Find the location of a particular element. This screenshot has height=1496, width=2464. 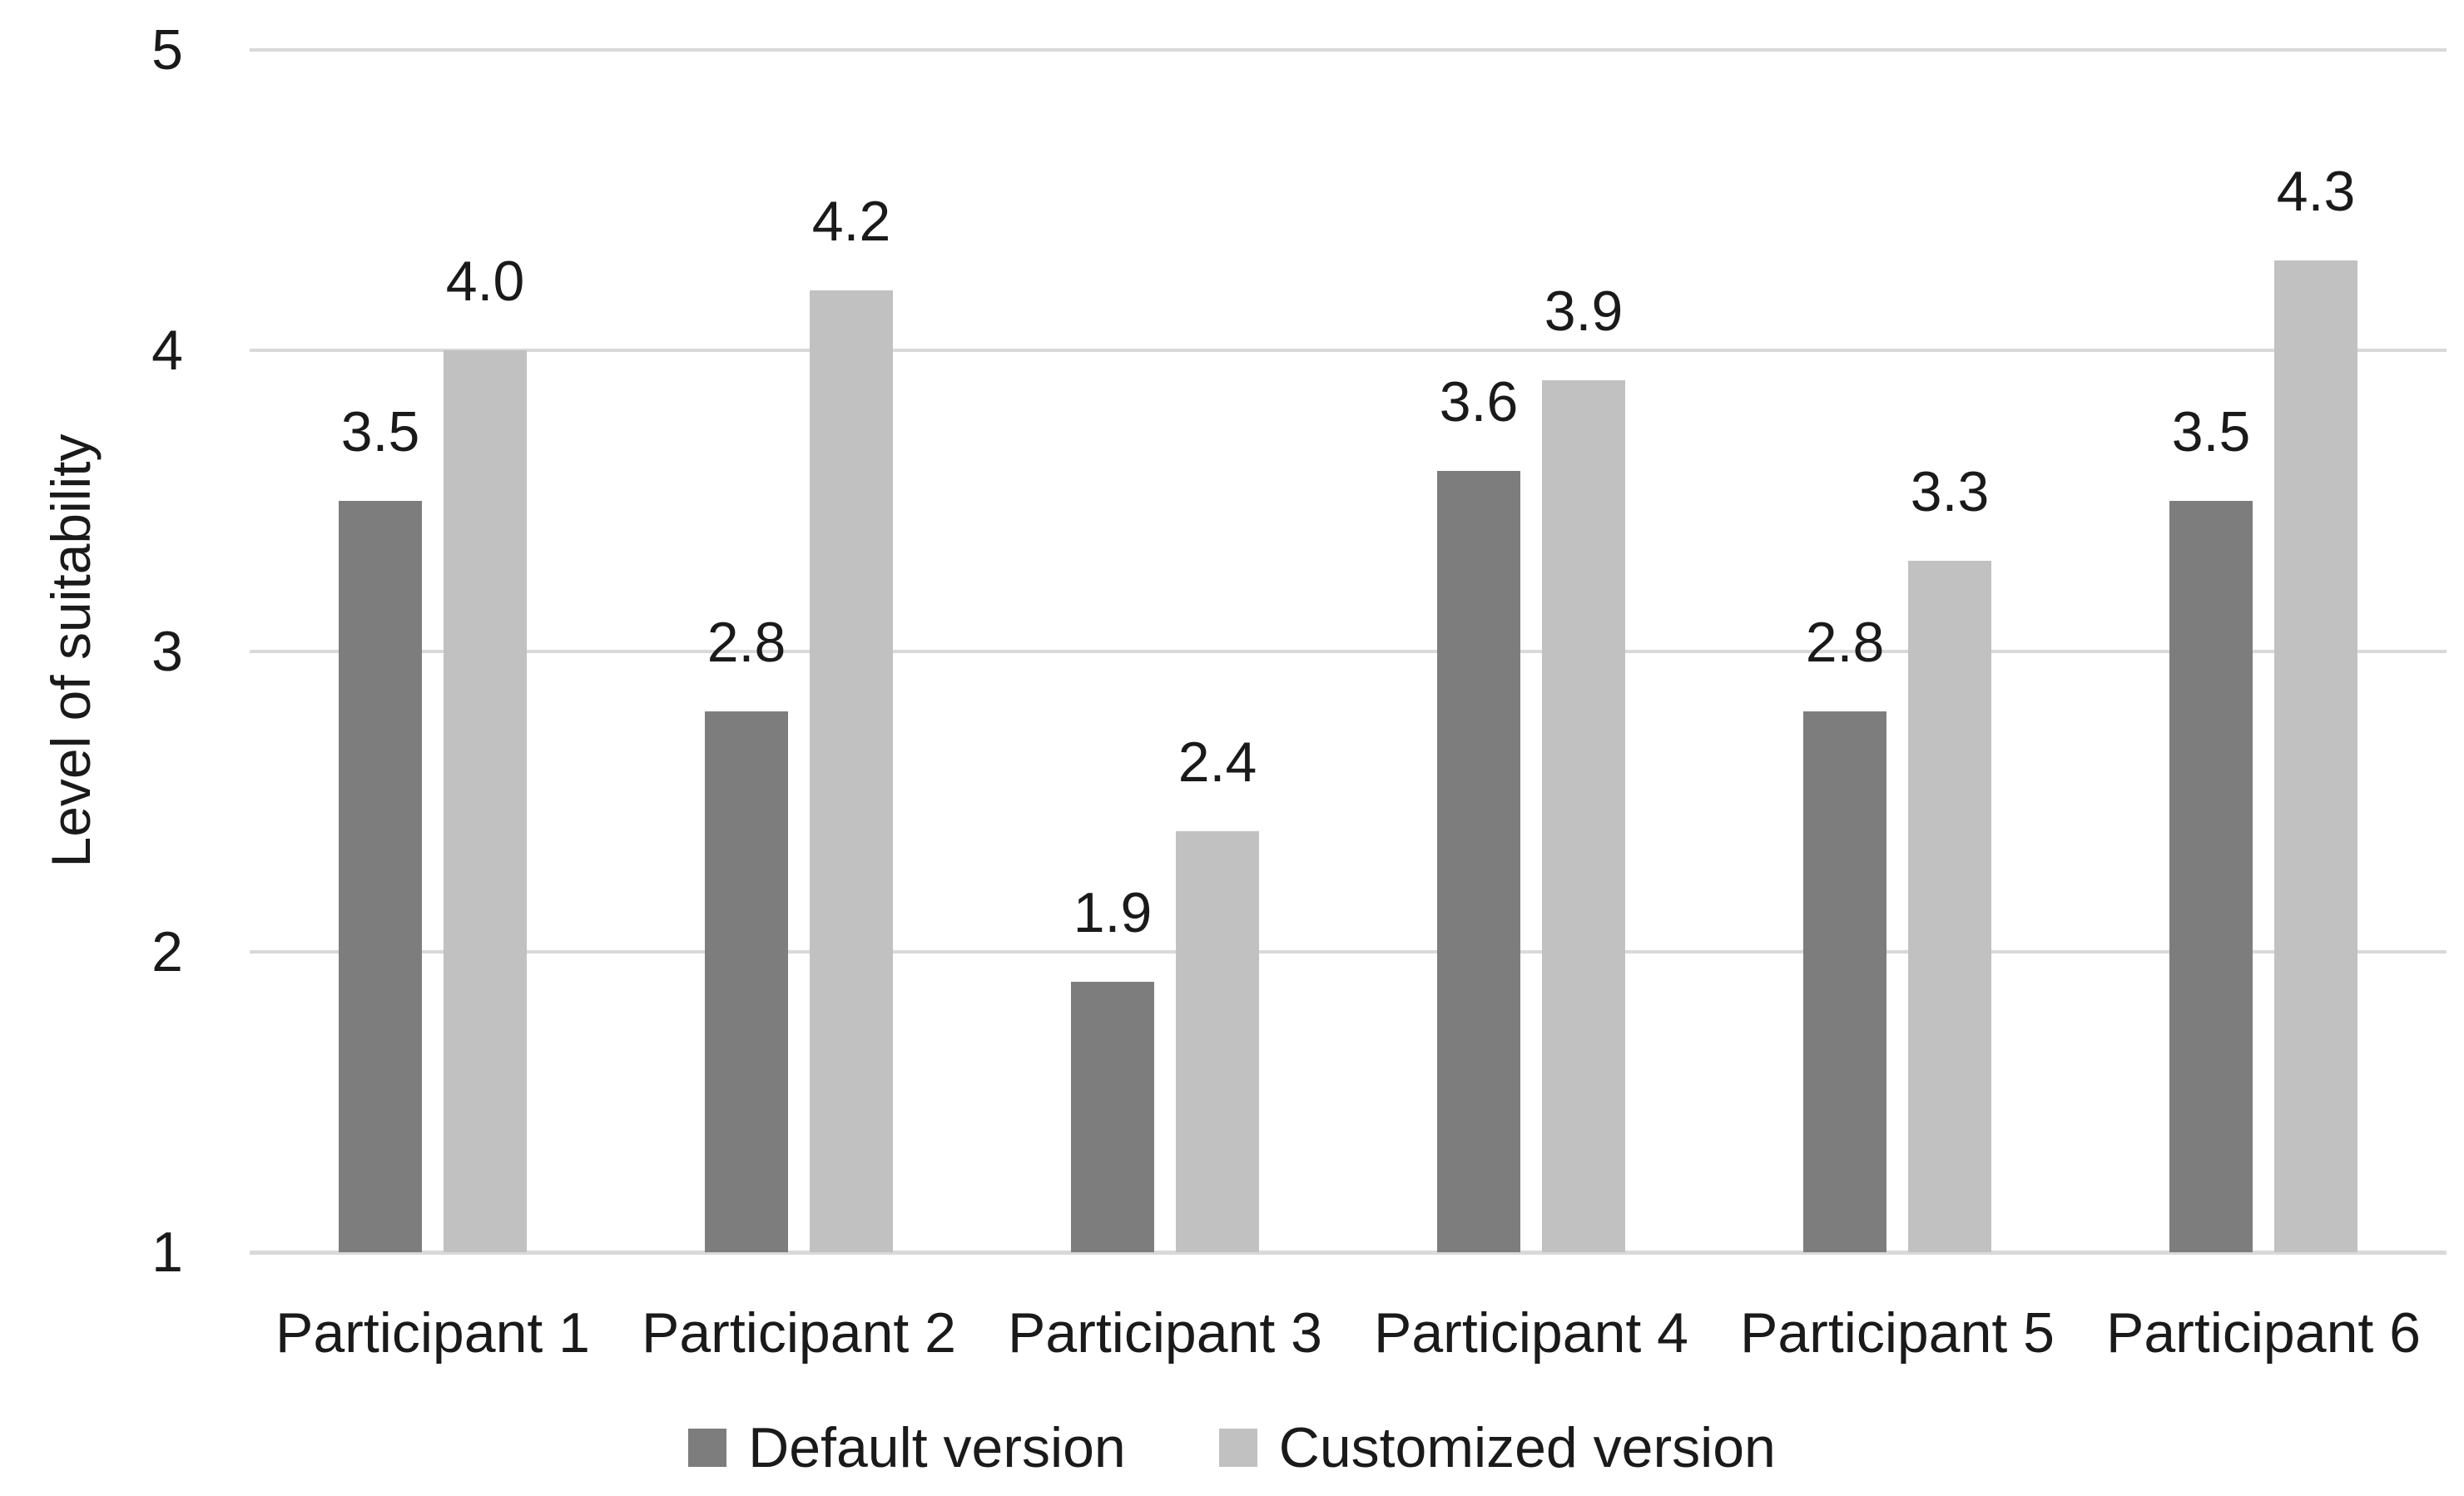

legend-swatch-default-version is located at coordinates (707, 1448).